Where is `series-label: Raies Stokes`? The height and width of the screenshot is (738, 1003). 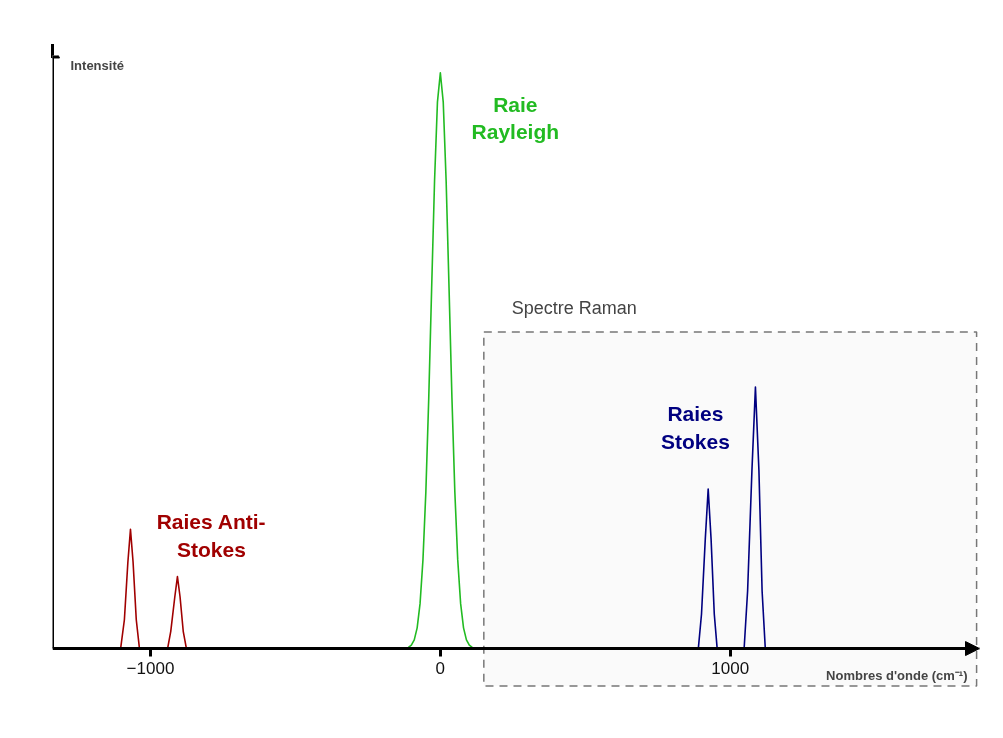 series-label: Raies Stokes is located at coordinates (695, 427).